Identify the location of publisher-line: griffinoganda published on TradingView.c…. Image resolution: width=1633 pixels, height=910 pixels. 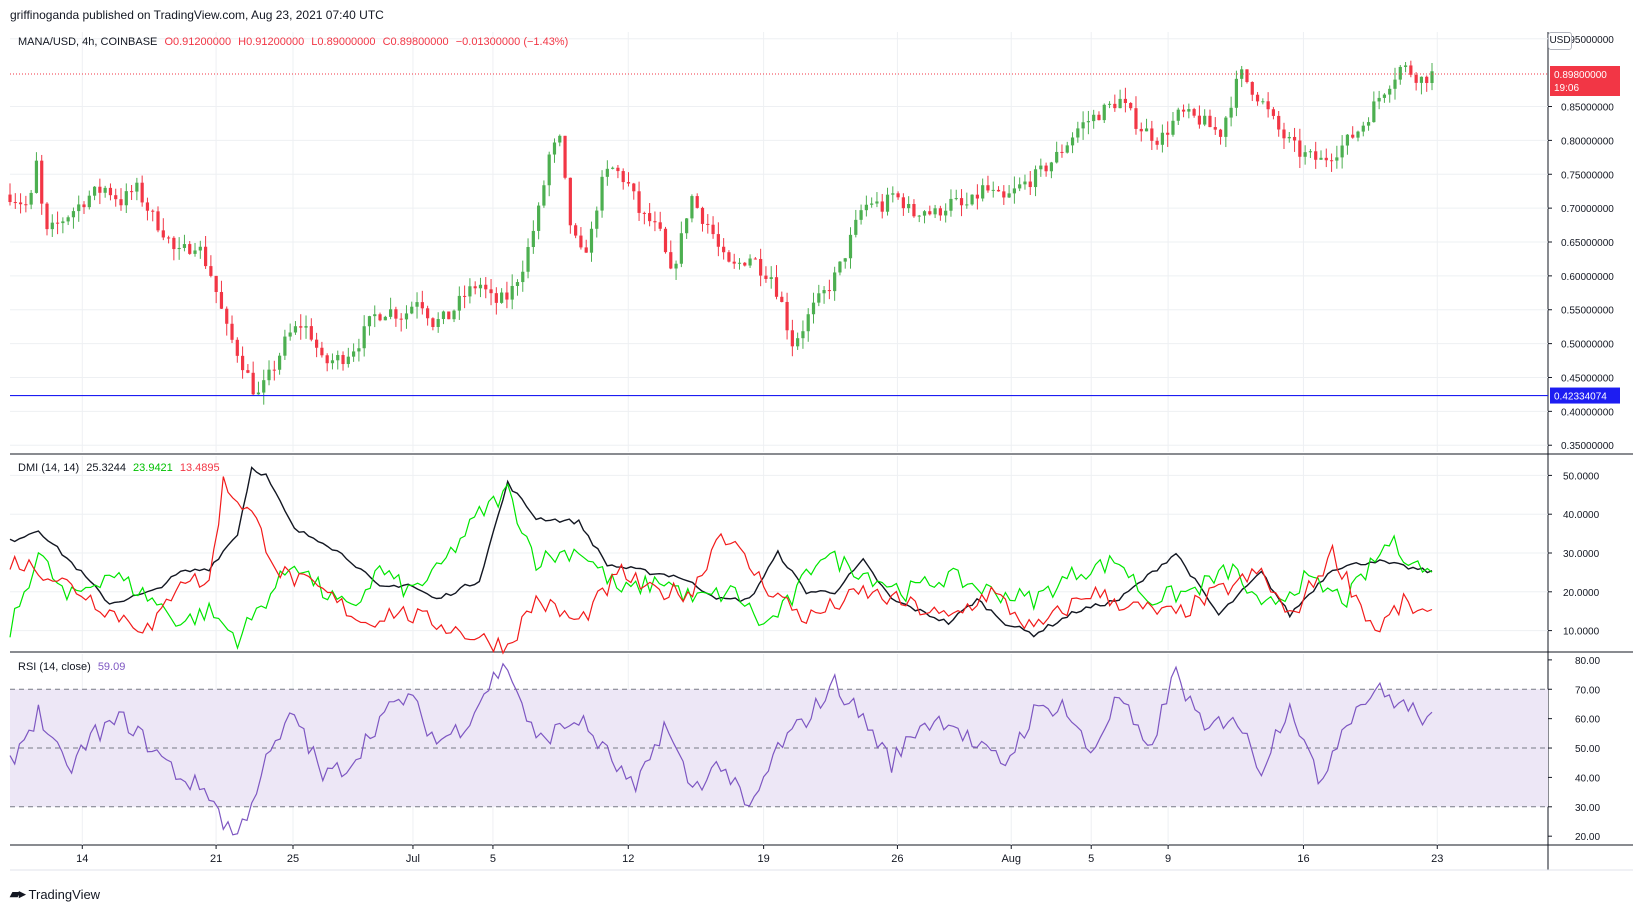
(197, 15).